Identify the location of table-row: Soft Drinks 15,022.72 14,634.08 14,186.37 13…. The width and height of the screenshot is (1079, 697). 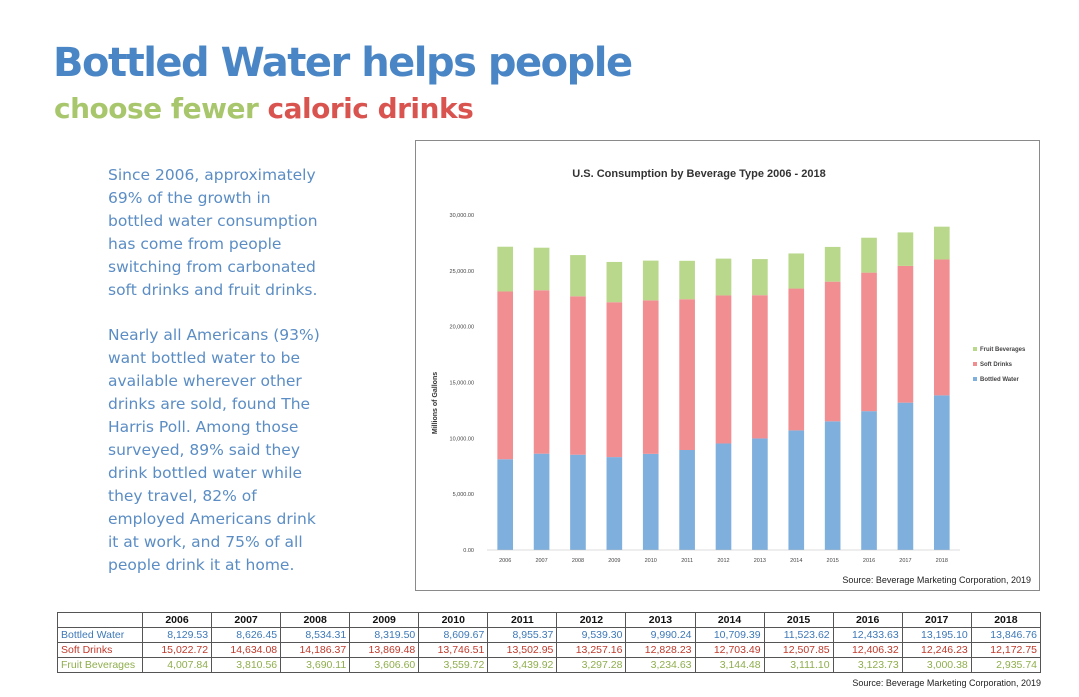
(549, 650).